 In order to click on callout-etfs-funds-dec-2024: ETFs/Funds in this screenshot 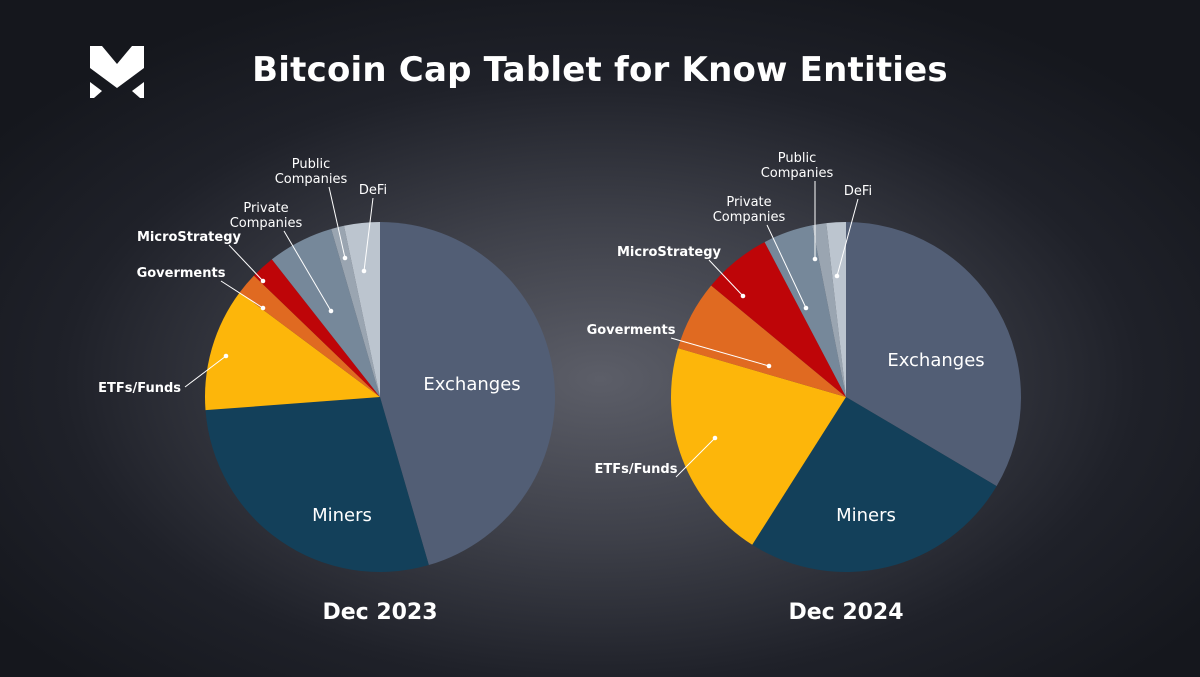, I will do `click(636, 469)`.